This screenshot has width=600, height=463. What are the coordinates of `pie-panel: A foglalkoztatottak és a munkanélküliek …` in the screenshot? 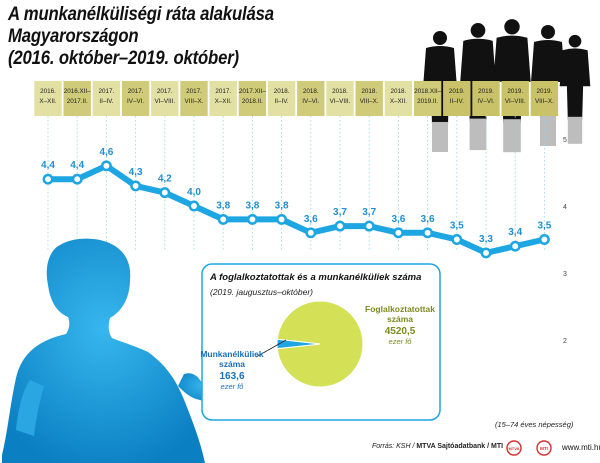 It's located at (320, 342).